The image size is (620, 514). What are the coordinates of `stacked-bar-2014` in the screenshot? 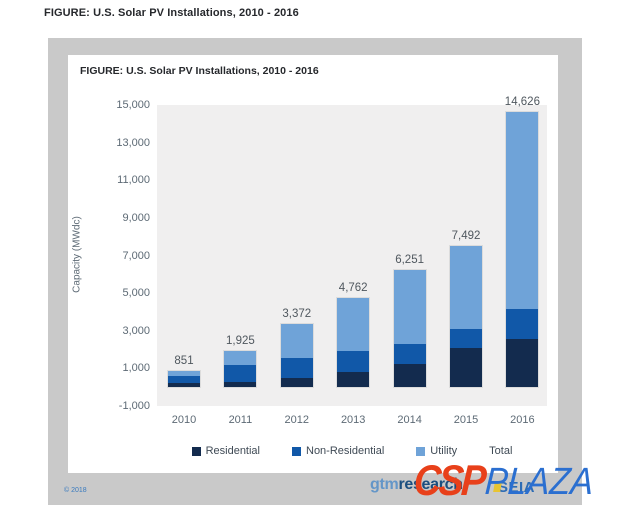 It's located at (409, 328).